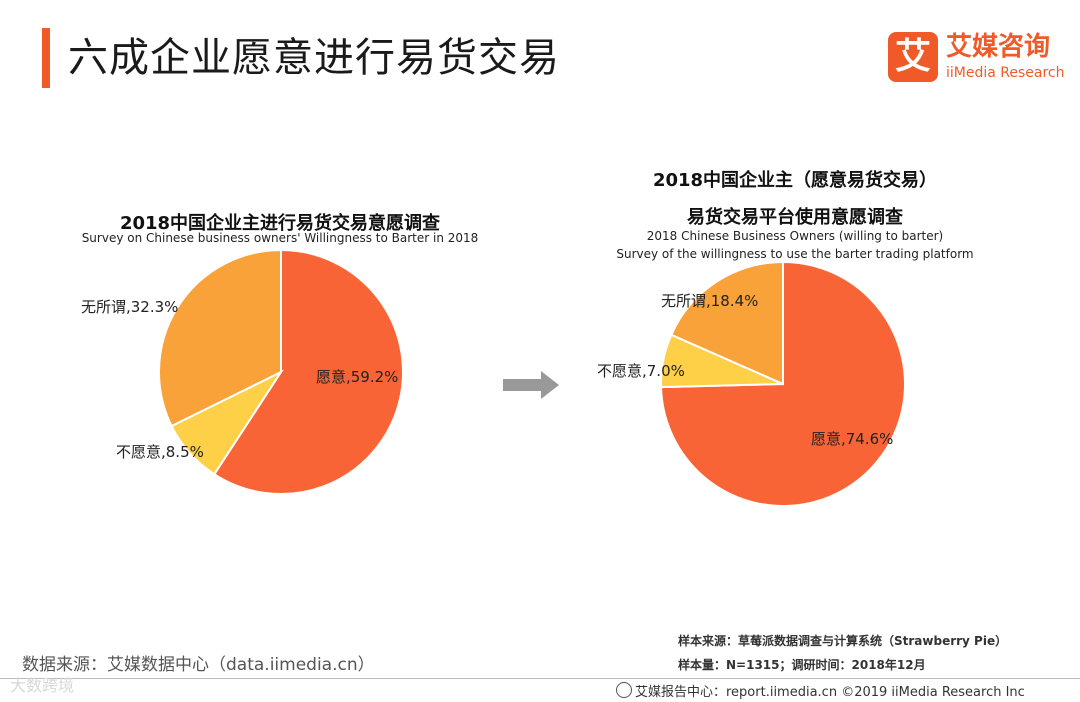 This screenshot has height=702, width=1080. I want to click on footer-divider, so click(540, 678).